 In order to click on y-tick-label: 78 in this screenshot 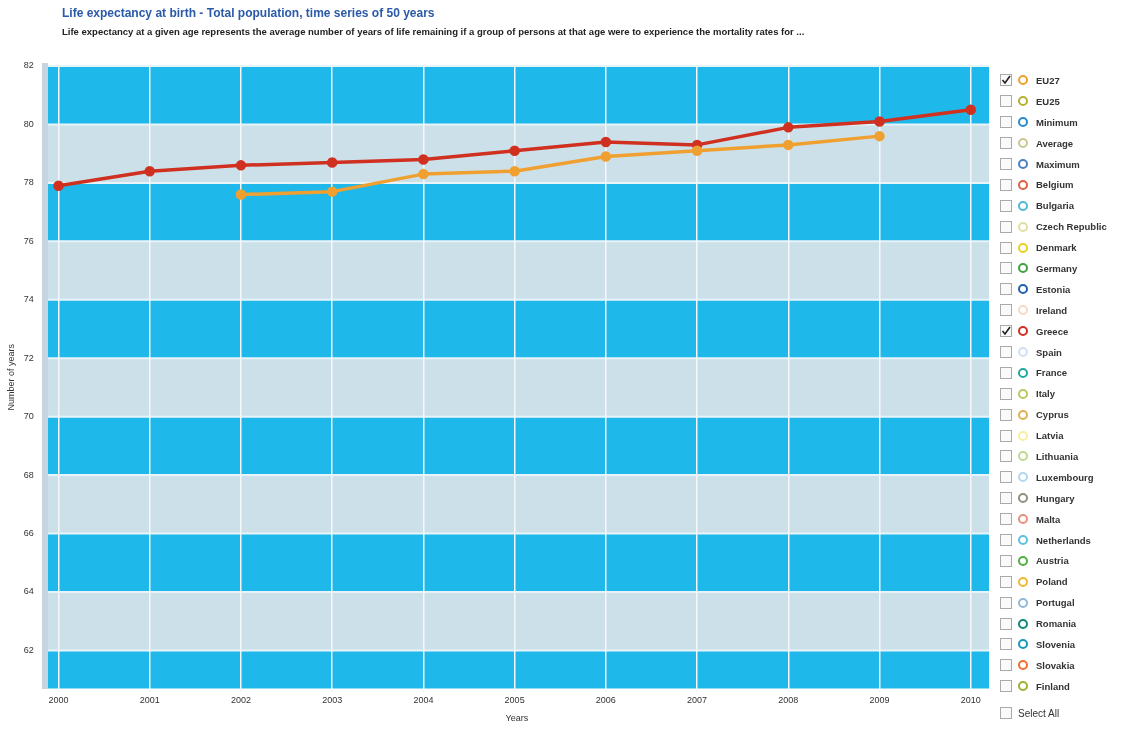, I will do `click(28, 182)`.